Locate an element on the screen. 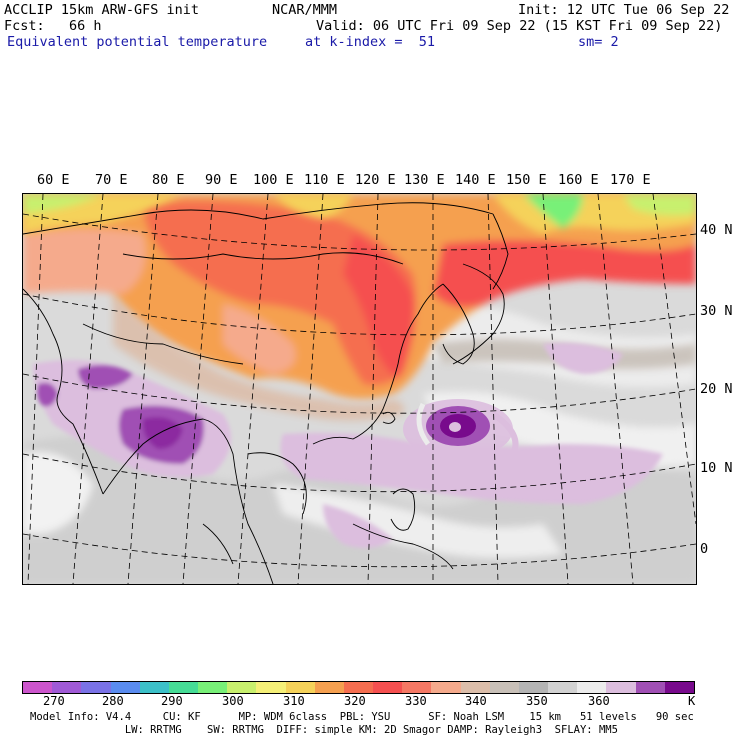 Image resolution: width=740 pixels, height=740 pixels. color-scale-tick: 290 is located at coordinates (172, 701).